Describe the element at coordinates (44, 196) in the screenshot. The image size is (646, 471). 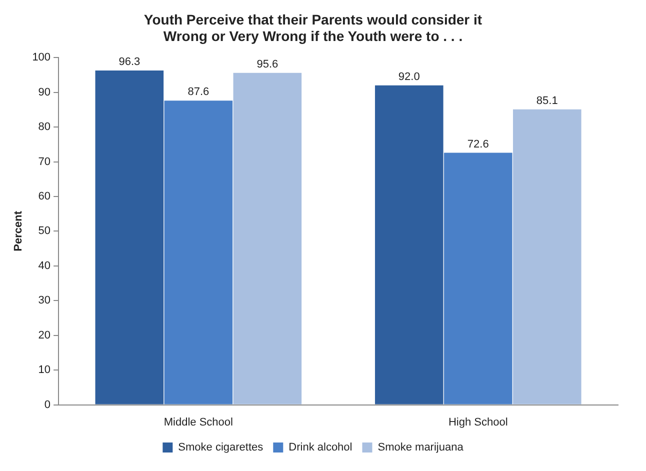
I see `y-tick-label: 60` at that location.